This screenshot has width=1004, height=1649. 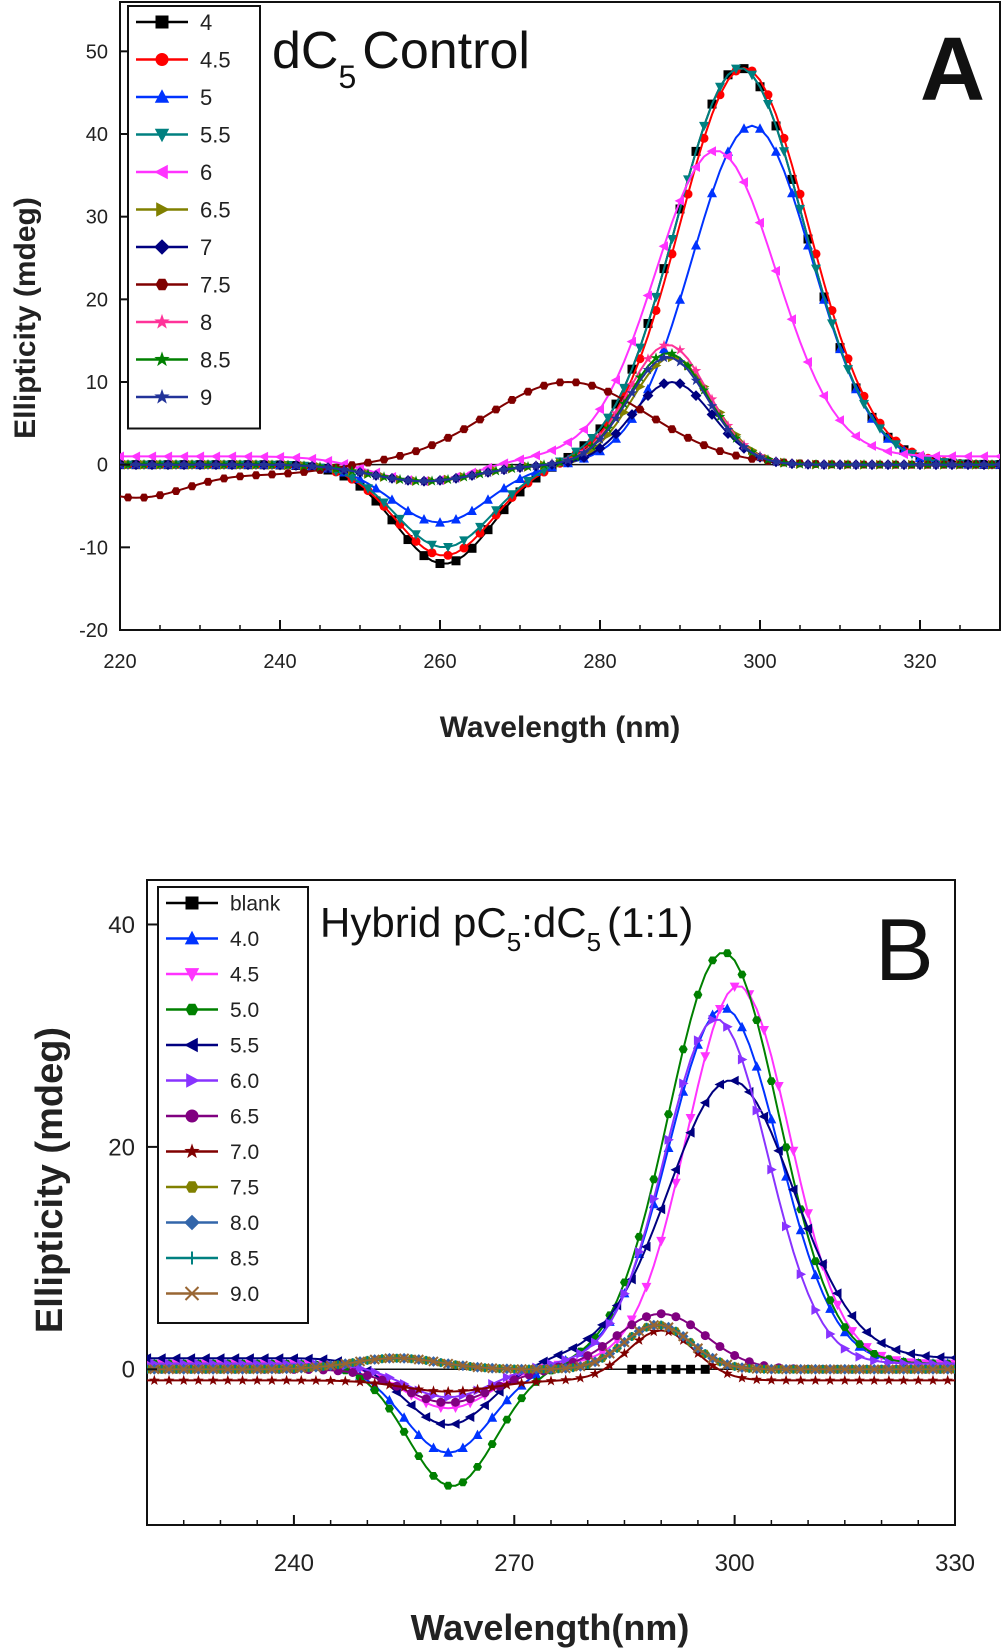 I want to click on panel-b-y-tick-label: 20, so click(x=121, y=1147).